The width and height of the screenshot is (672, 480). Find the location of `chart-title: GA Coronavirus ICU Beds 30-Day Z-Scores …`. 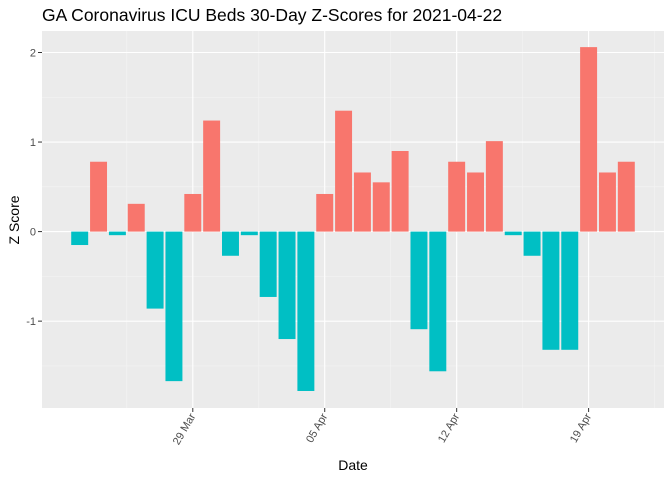

chart-title: GA Coronavirus ICU Beds 30-Day Z-Scores … is located at coordinates (272, 15).